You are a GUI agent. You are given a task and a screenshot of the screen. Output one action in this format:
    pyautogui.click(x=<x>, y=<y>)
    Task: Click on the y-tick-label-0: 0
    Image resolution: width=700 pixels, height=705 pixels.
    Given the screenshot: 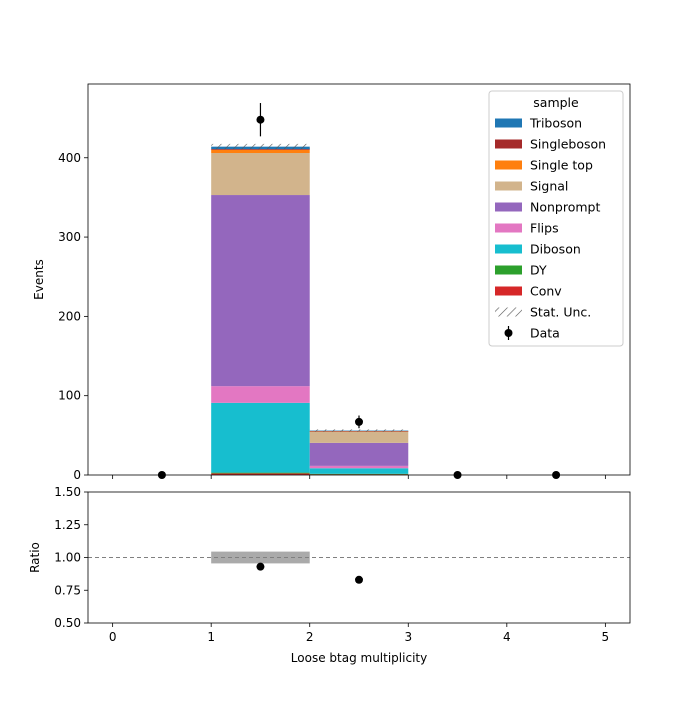 What is the action you would take?
    pyautogui.click(x=77, y=475)
    